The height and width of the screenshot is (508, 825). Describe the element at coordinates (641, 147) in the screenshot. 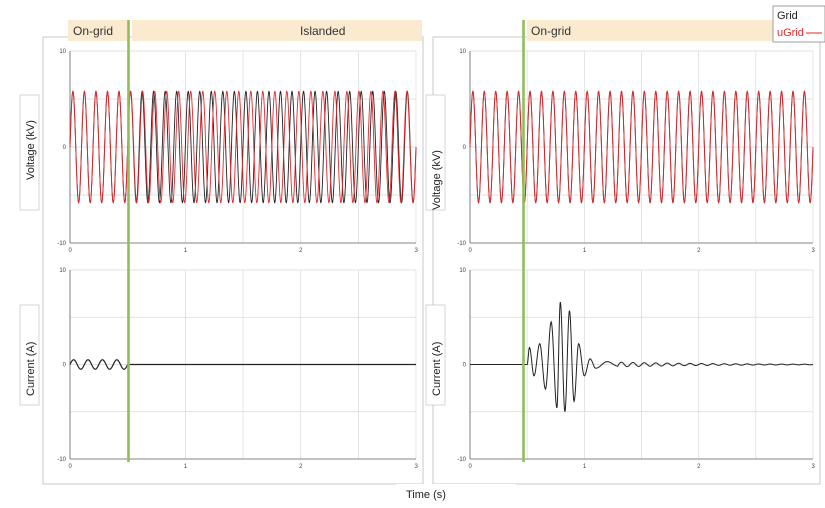

I see `right-voltage-series-ugrid` at that location.